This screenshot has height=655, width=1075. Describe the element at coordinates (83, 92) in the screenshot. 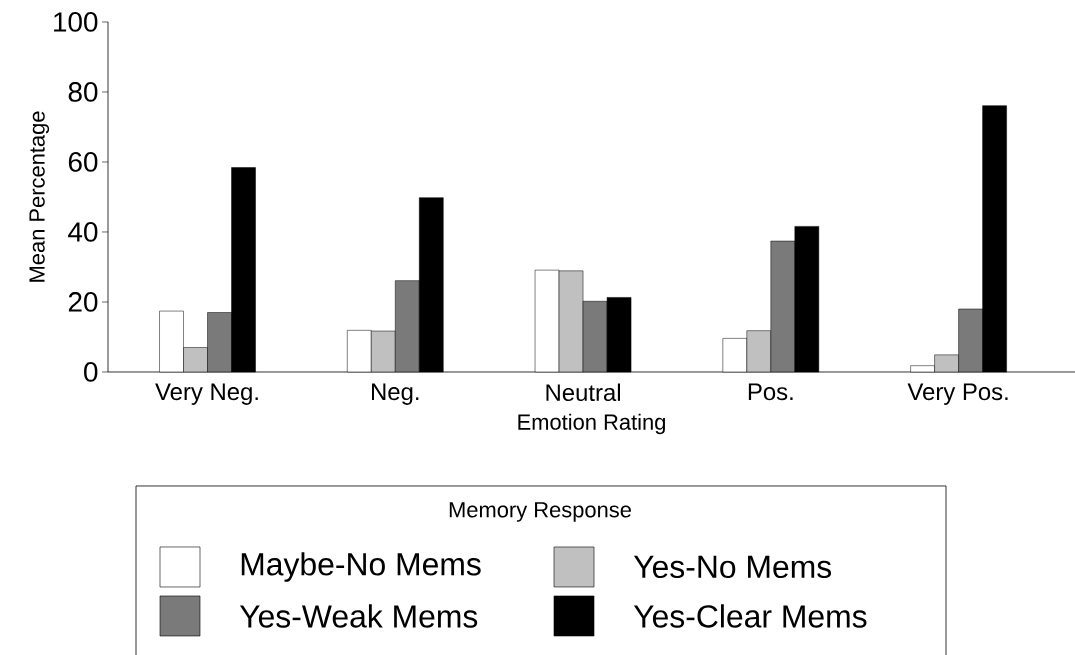

I see `y-tick-label: 80` at that location.